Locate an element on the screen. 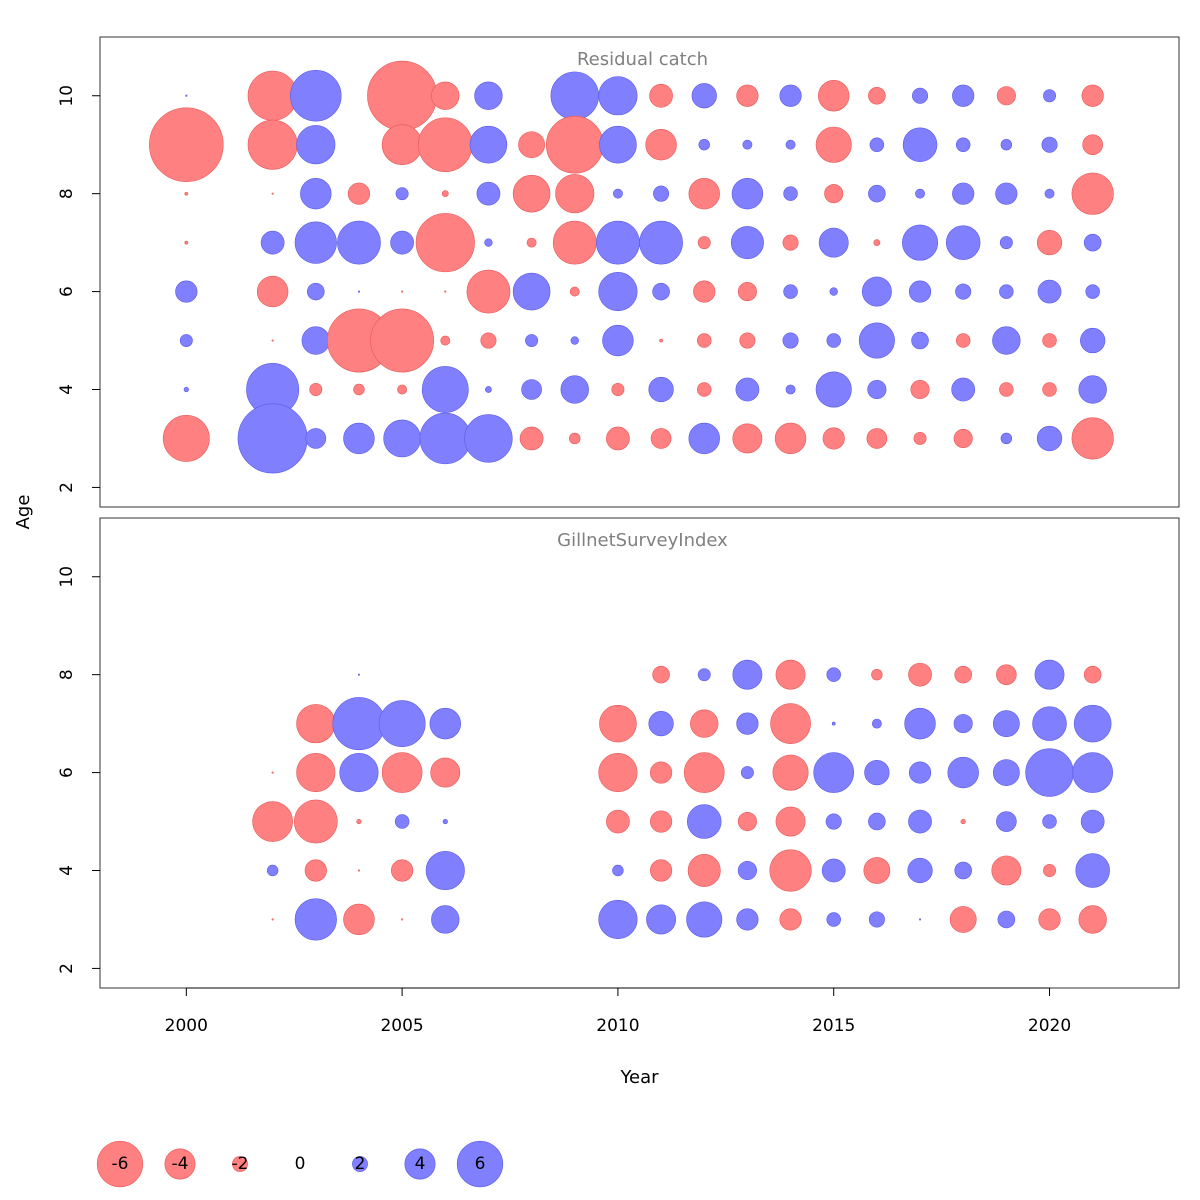 The image size is (1200, 1200). legend-label: 6 is located at coordinates (480, 1164).